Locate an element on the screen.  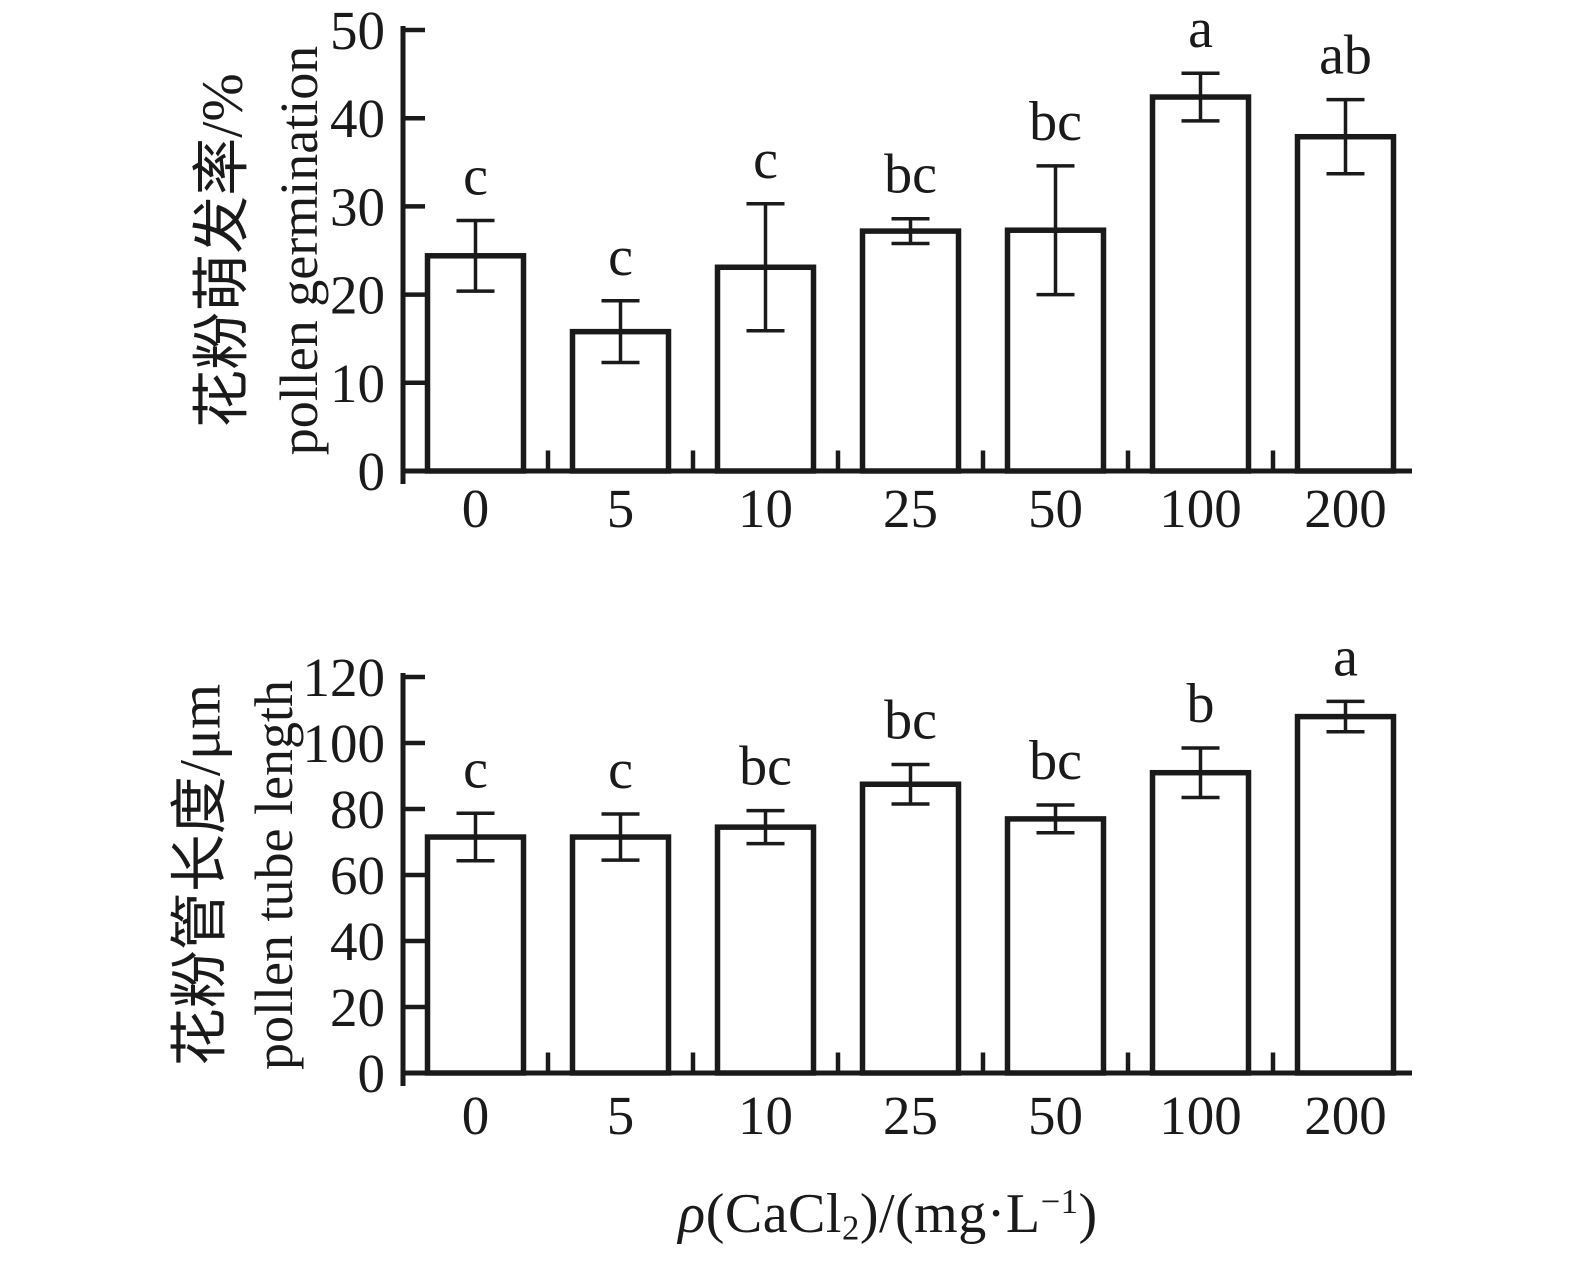
y-axis-title-zh: 花粉萌发率/% is located at coordinates (222, 250).